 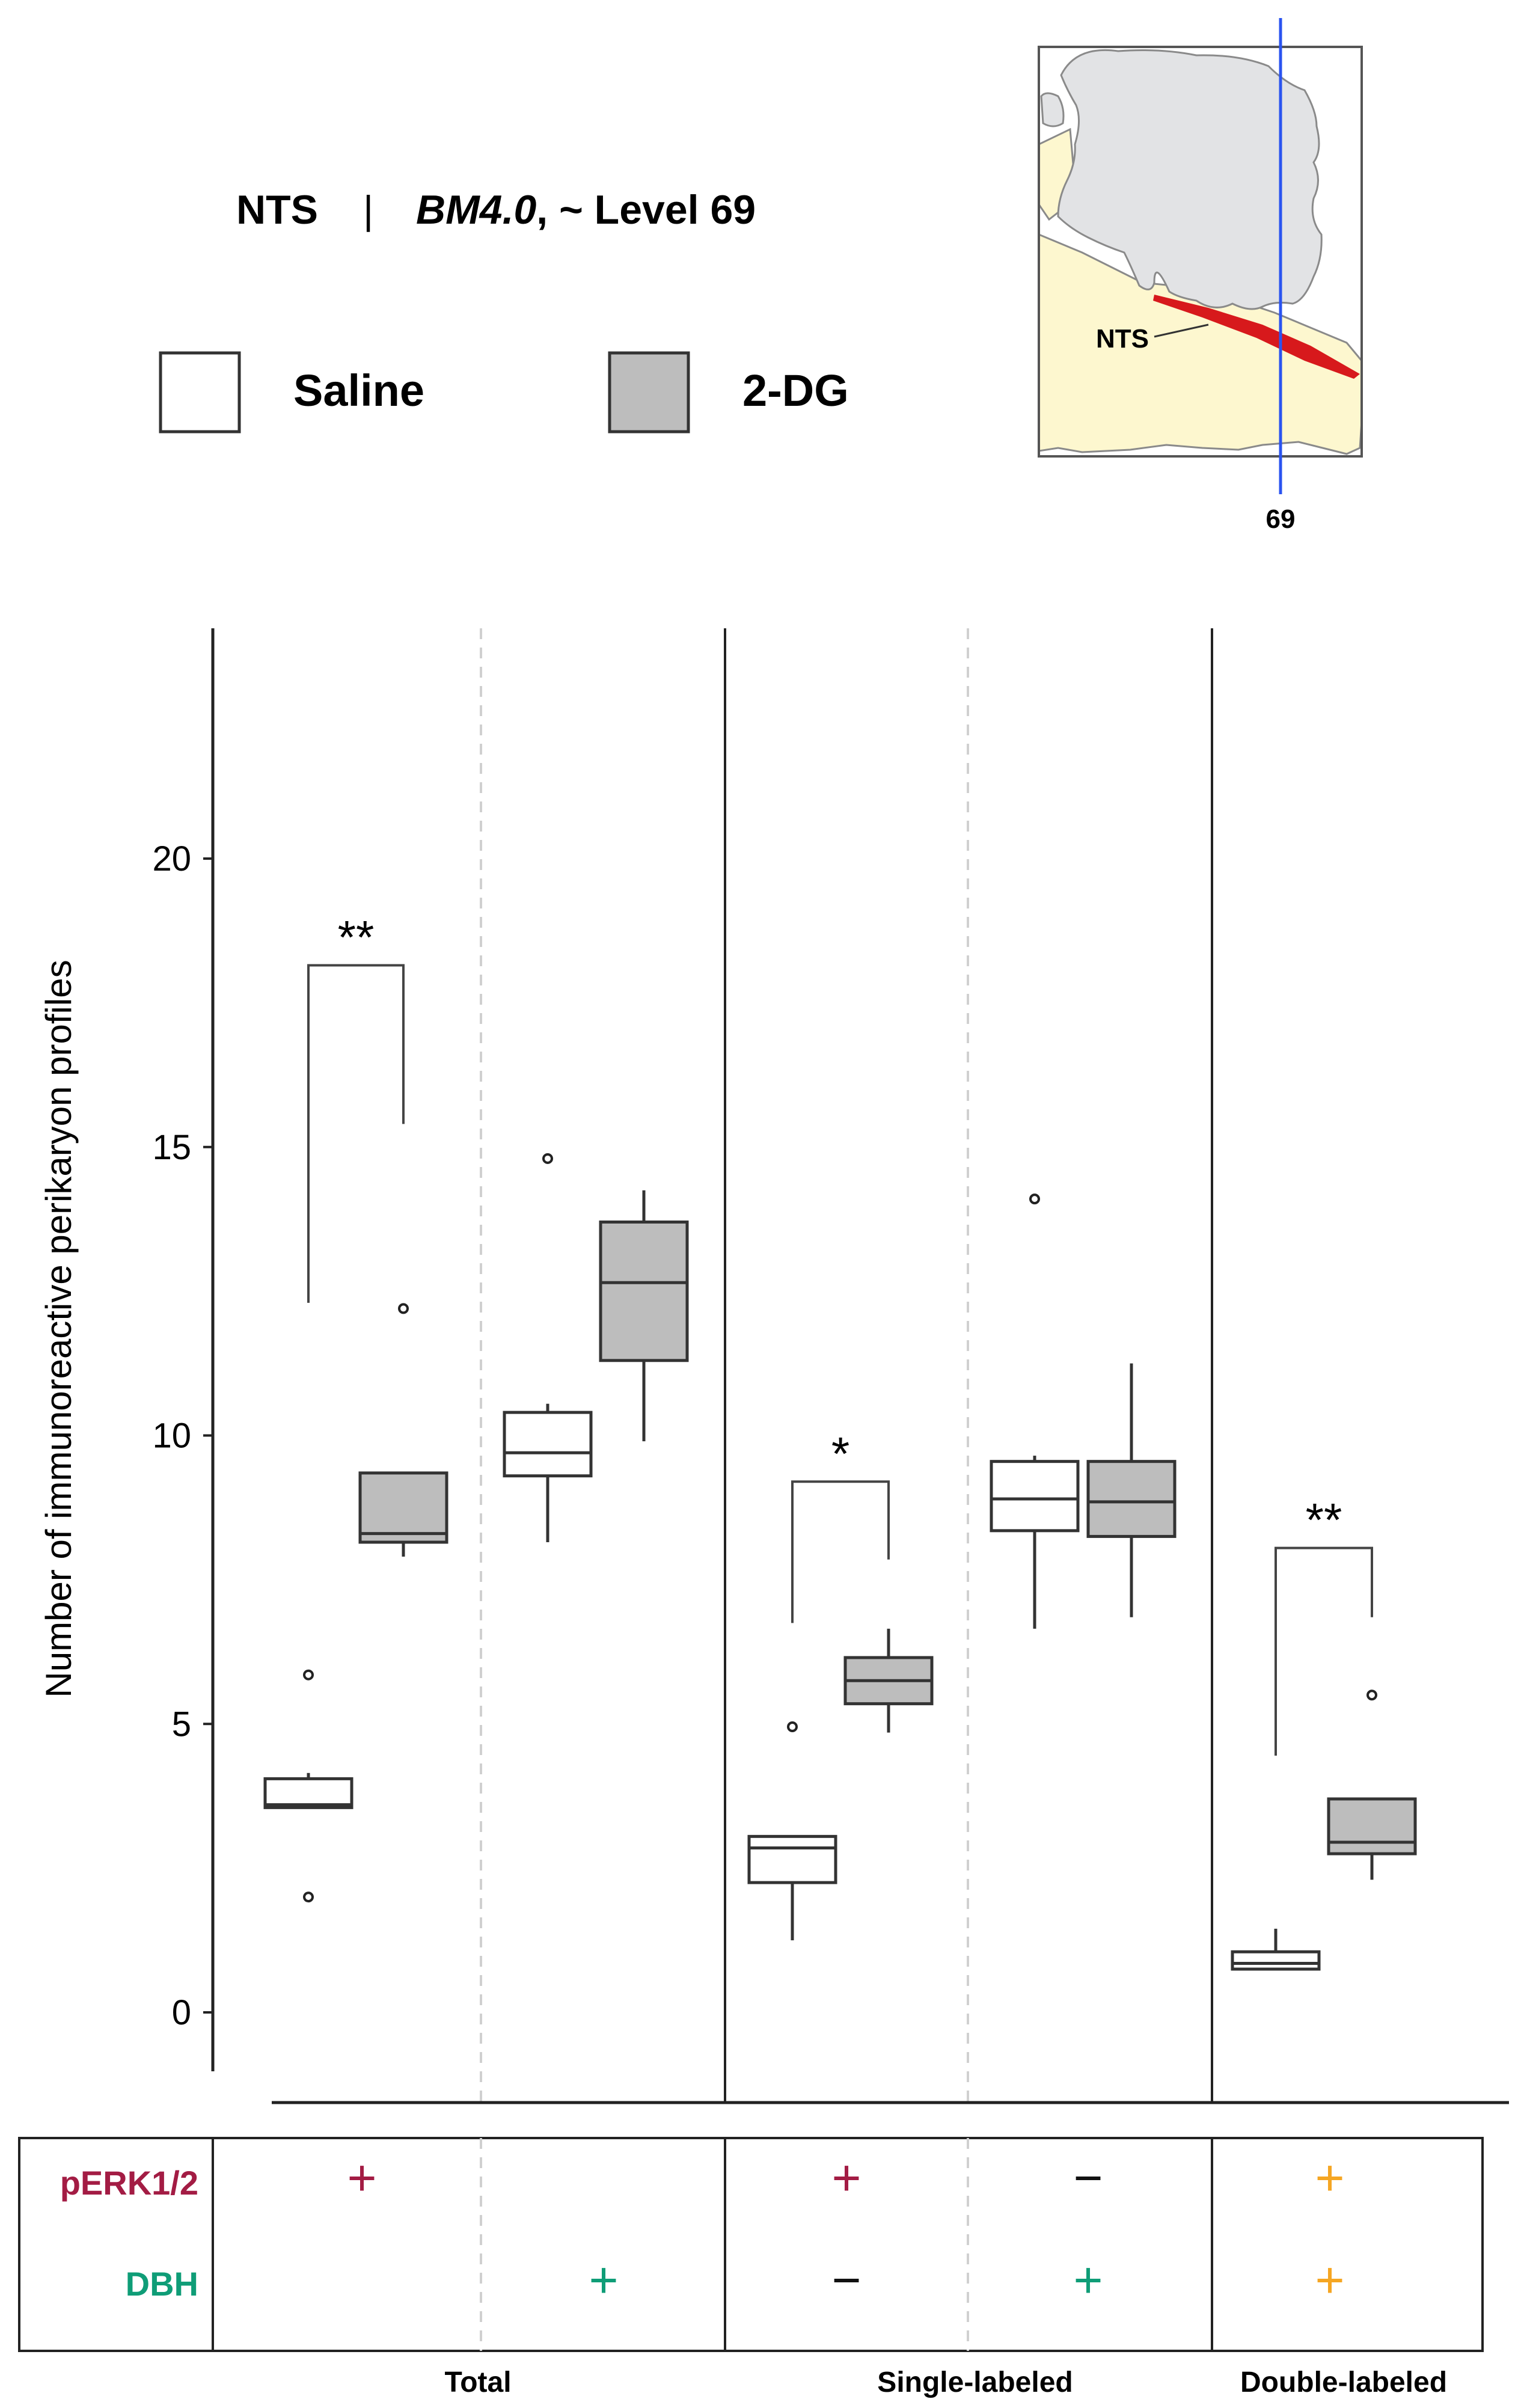 I want to click on marker-table-frame, so click(x=751, y=2244).